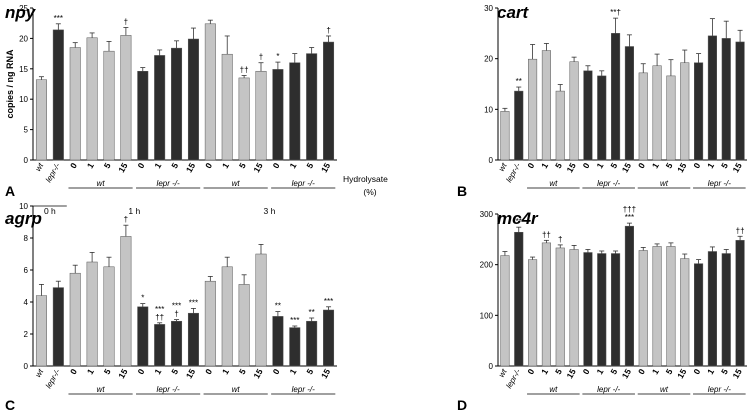 Image resolution: width=756 pixels, height=420 pixels. I want to click on panel-letter: B, so click(462, 191).